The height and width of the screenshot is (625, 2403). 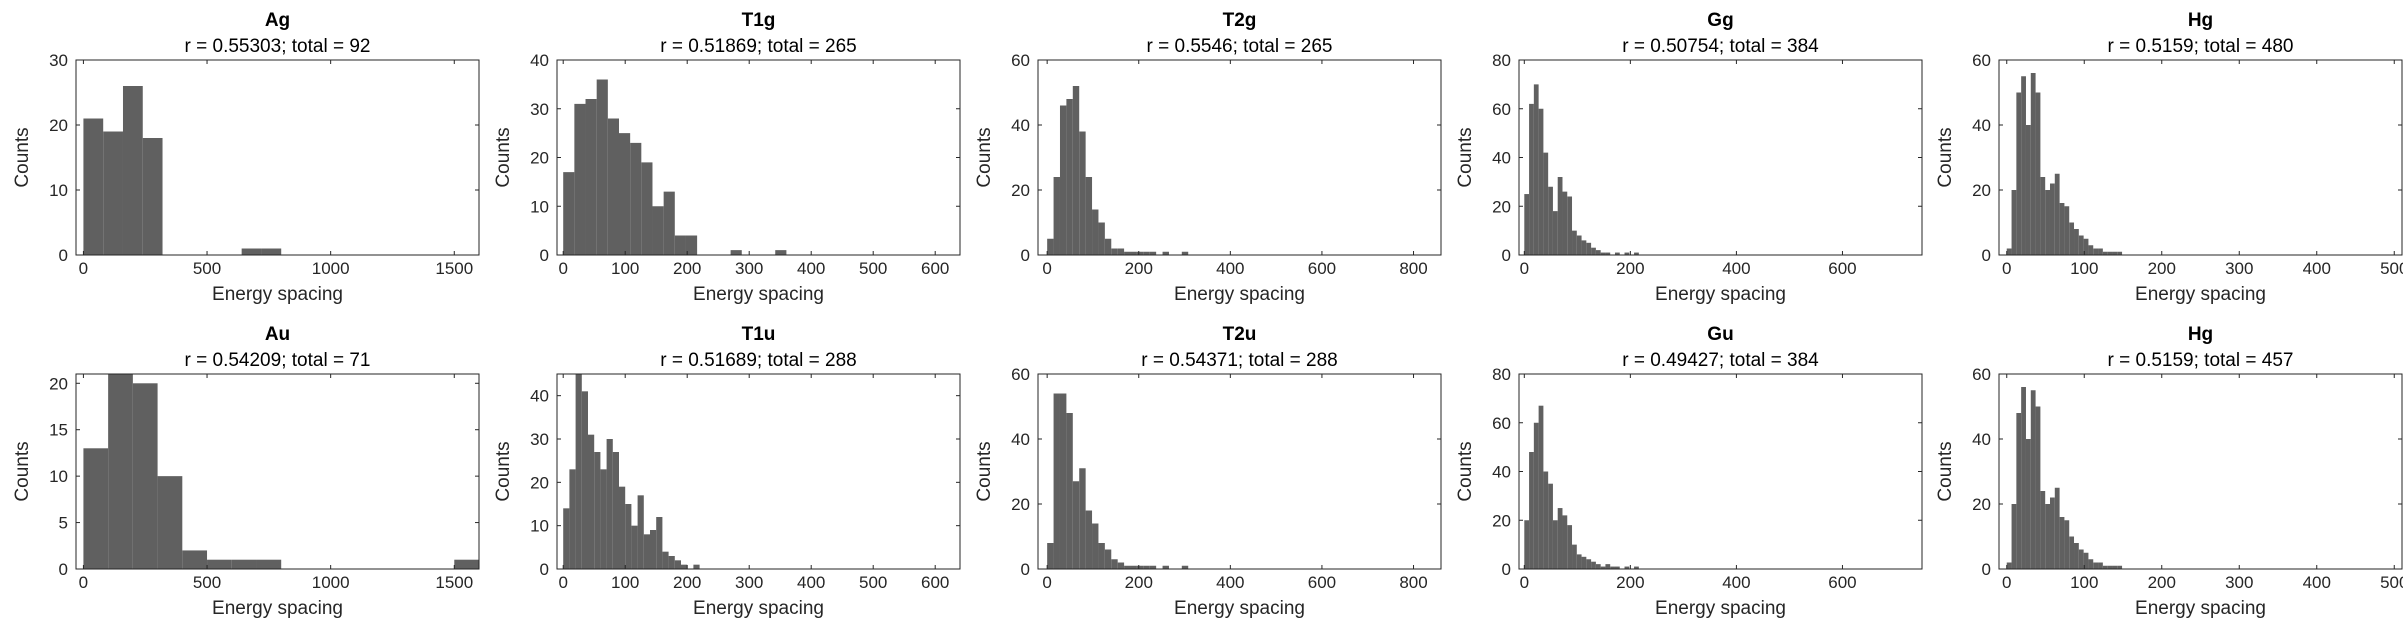 What do you see at coordinates (1501, 60) in the screenshot?
I see `y-tick-label: 80` at bounding box center [1501, 60].